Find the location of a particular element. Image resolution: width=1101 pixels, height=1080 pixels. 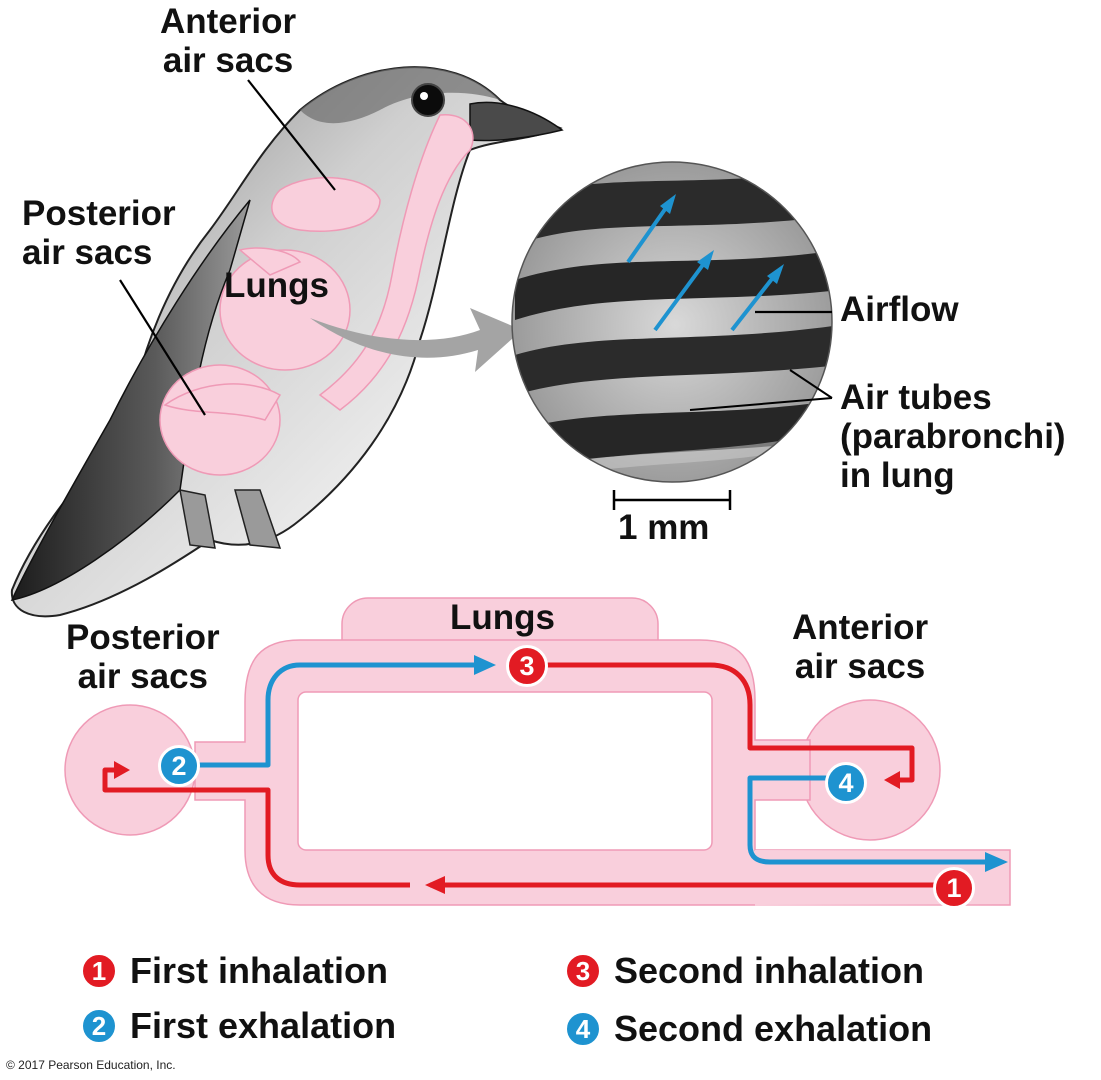

legend-item-second-exhalation: 4 Second exhalation is located at coordinates (748, 1029).